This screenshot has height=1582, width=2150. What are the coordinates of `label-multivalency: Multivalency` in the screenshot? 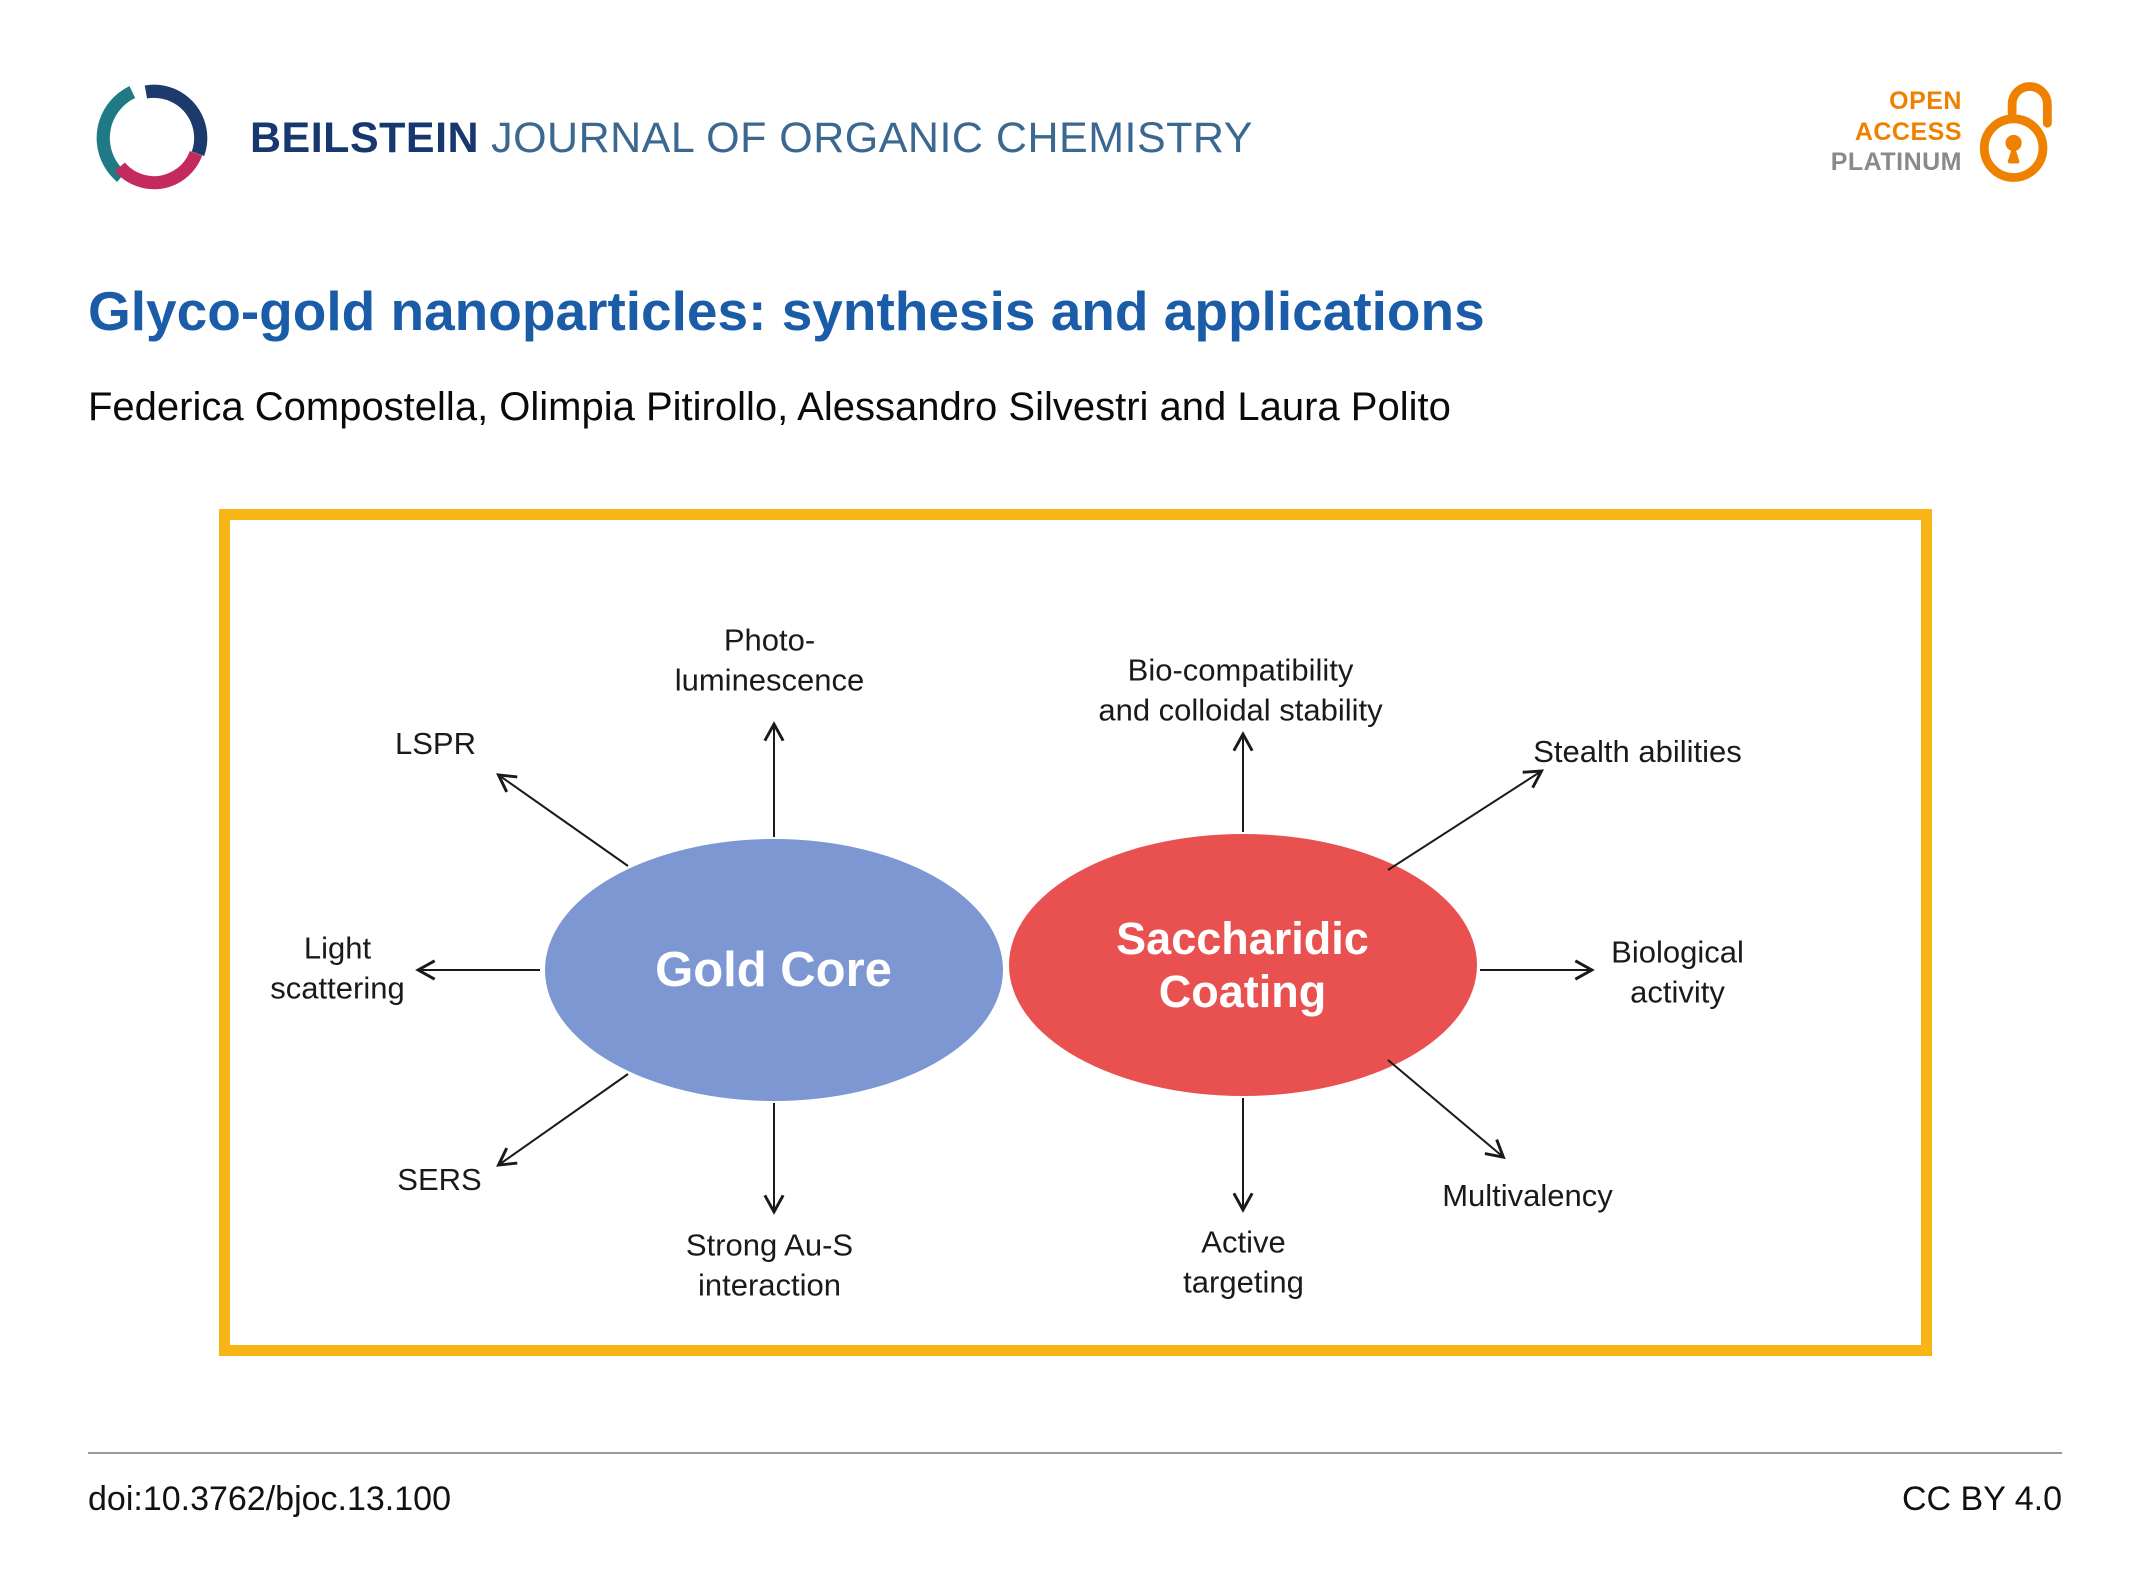 It's located at (1527, 1196).